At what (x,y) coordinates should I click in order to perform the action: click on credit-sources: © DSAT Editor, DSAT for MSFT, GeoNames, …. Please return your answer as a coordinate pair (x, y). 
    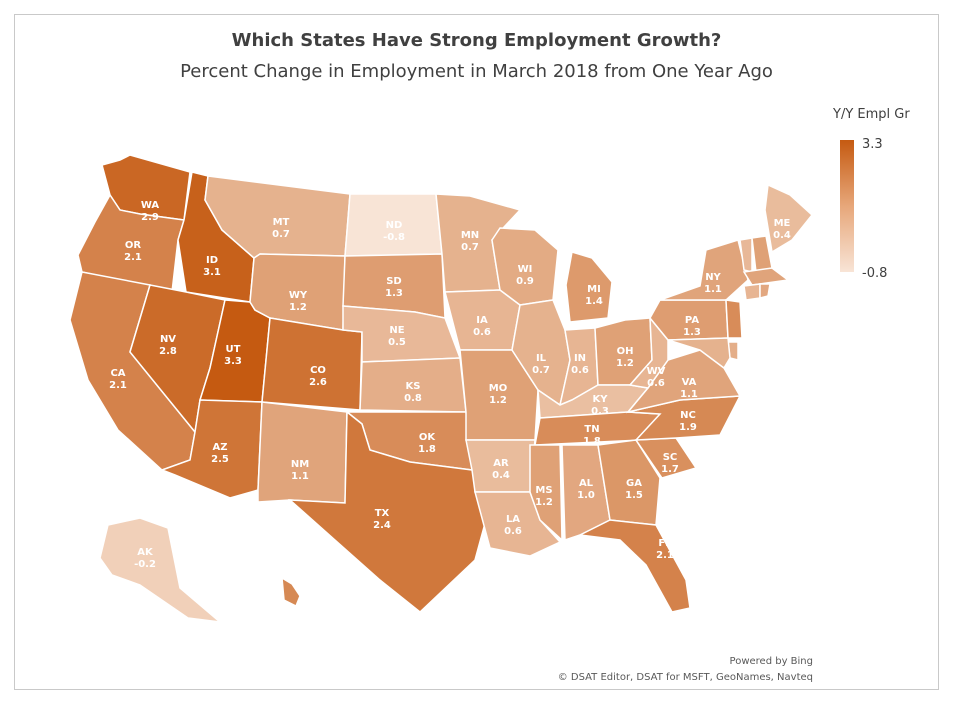
    Looking at the image, I should click on (685, 677).